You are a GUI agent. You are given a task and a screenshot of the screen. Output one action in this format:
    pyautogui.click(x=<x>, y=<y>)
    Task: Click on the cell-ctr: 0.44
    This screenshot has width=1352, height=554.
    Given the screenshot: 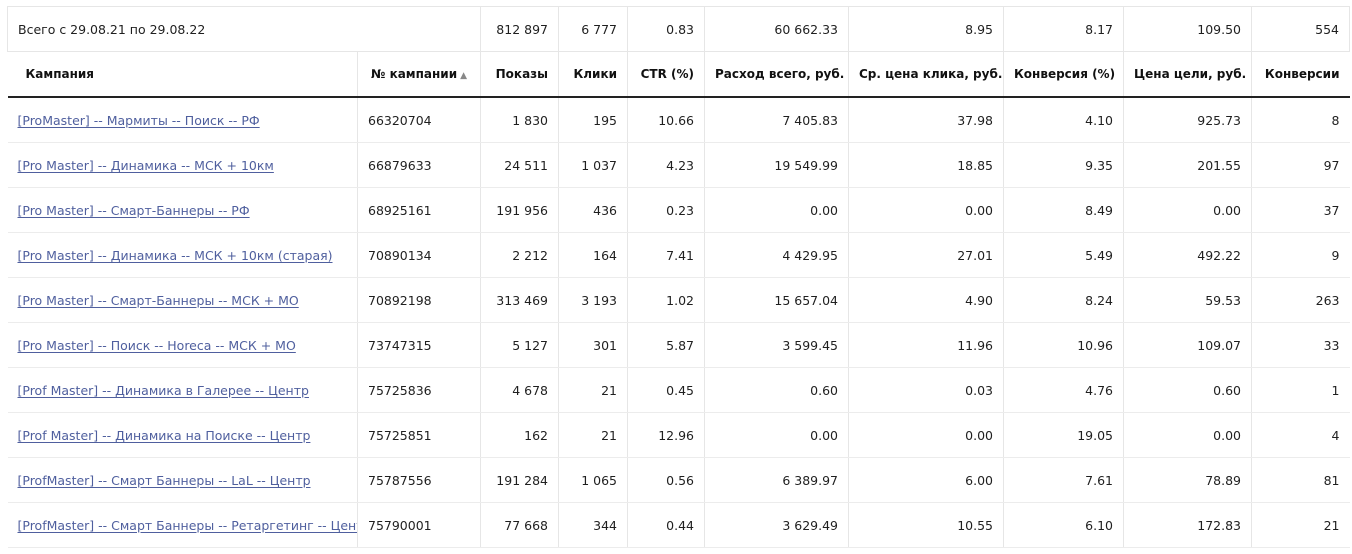 What is the action you would take?
    pyautogui.click(x=666, y=525)
    